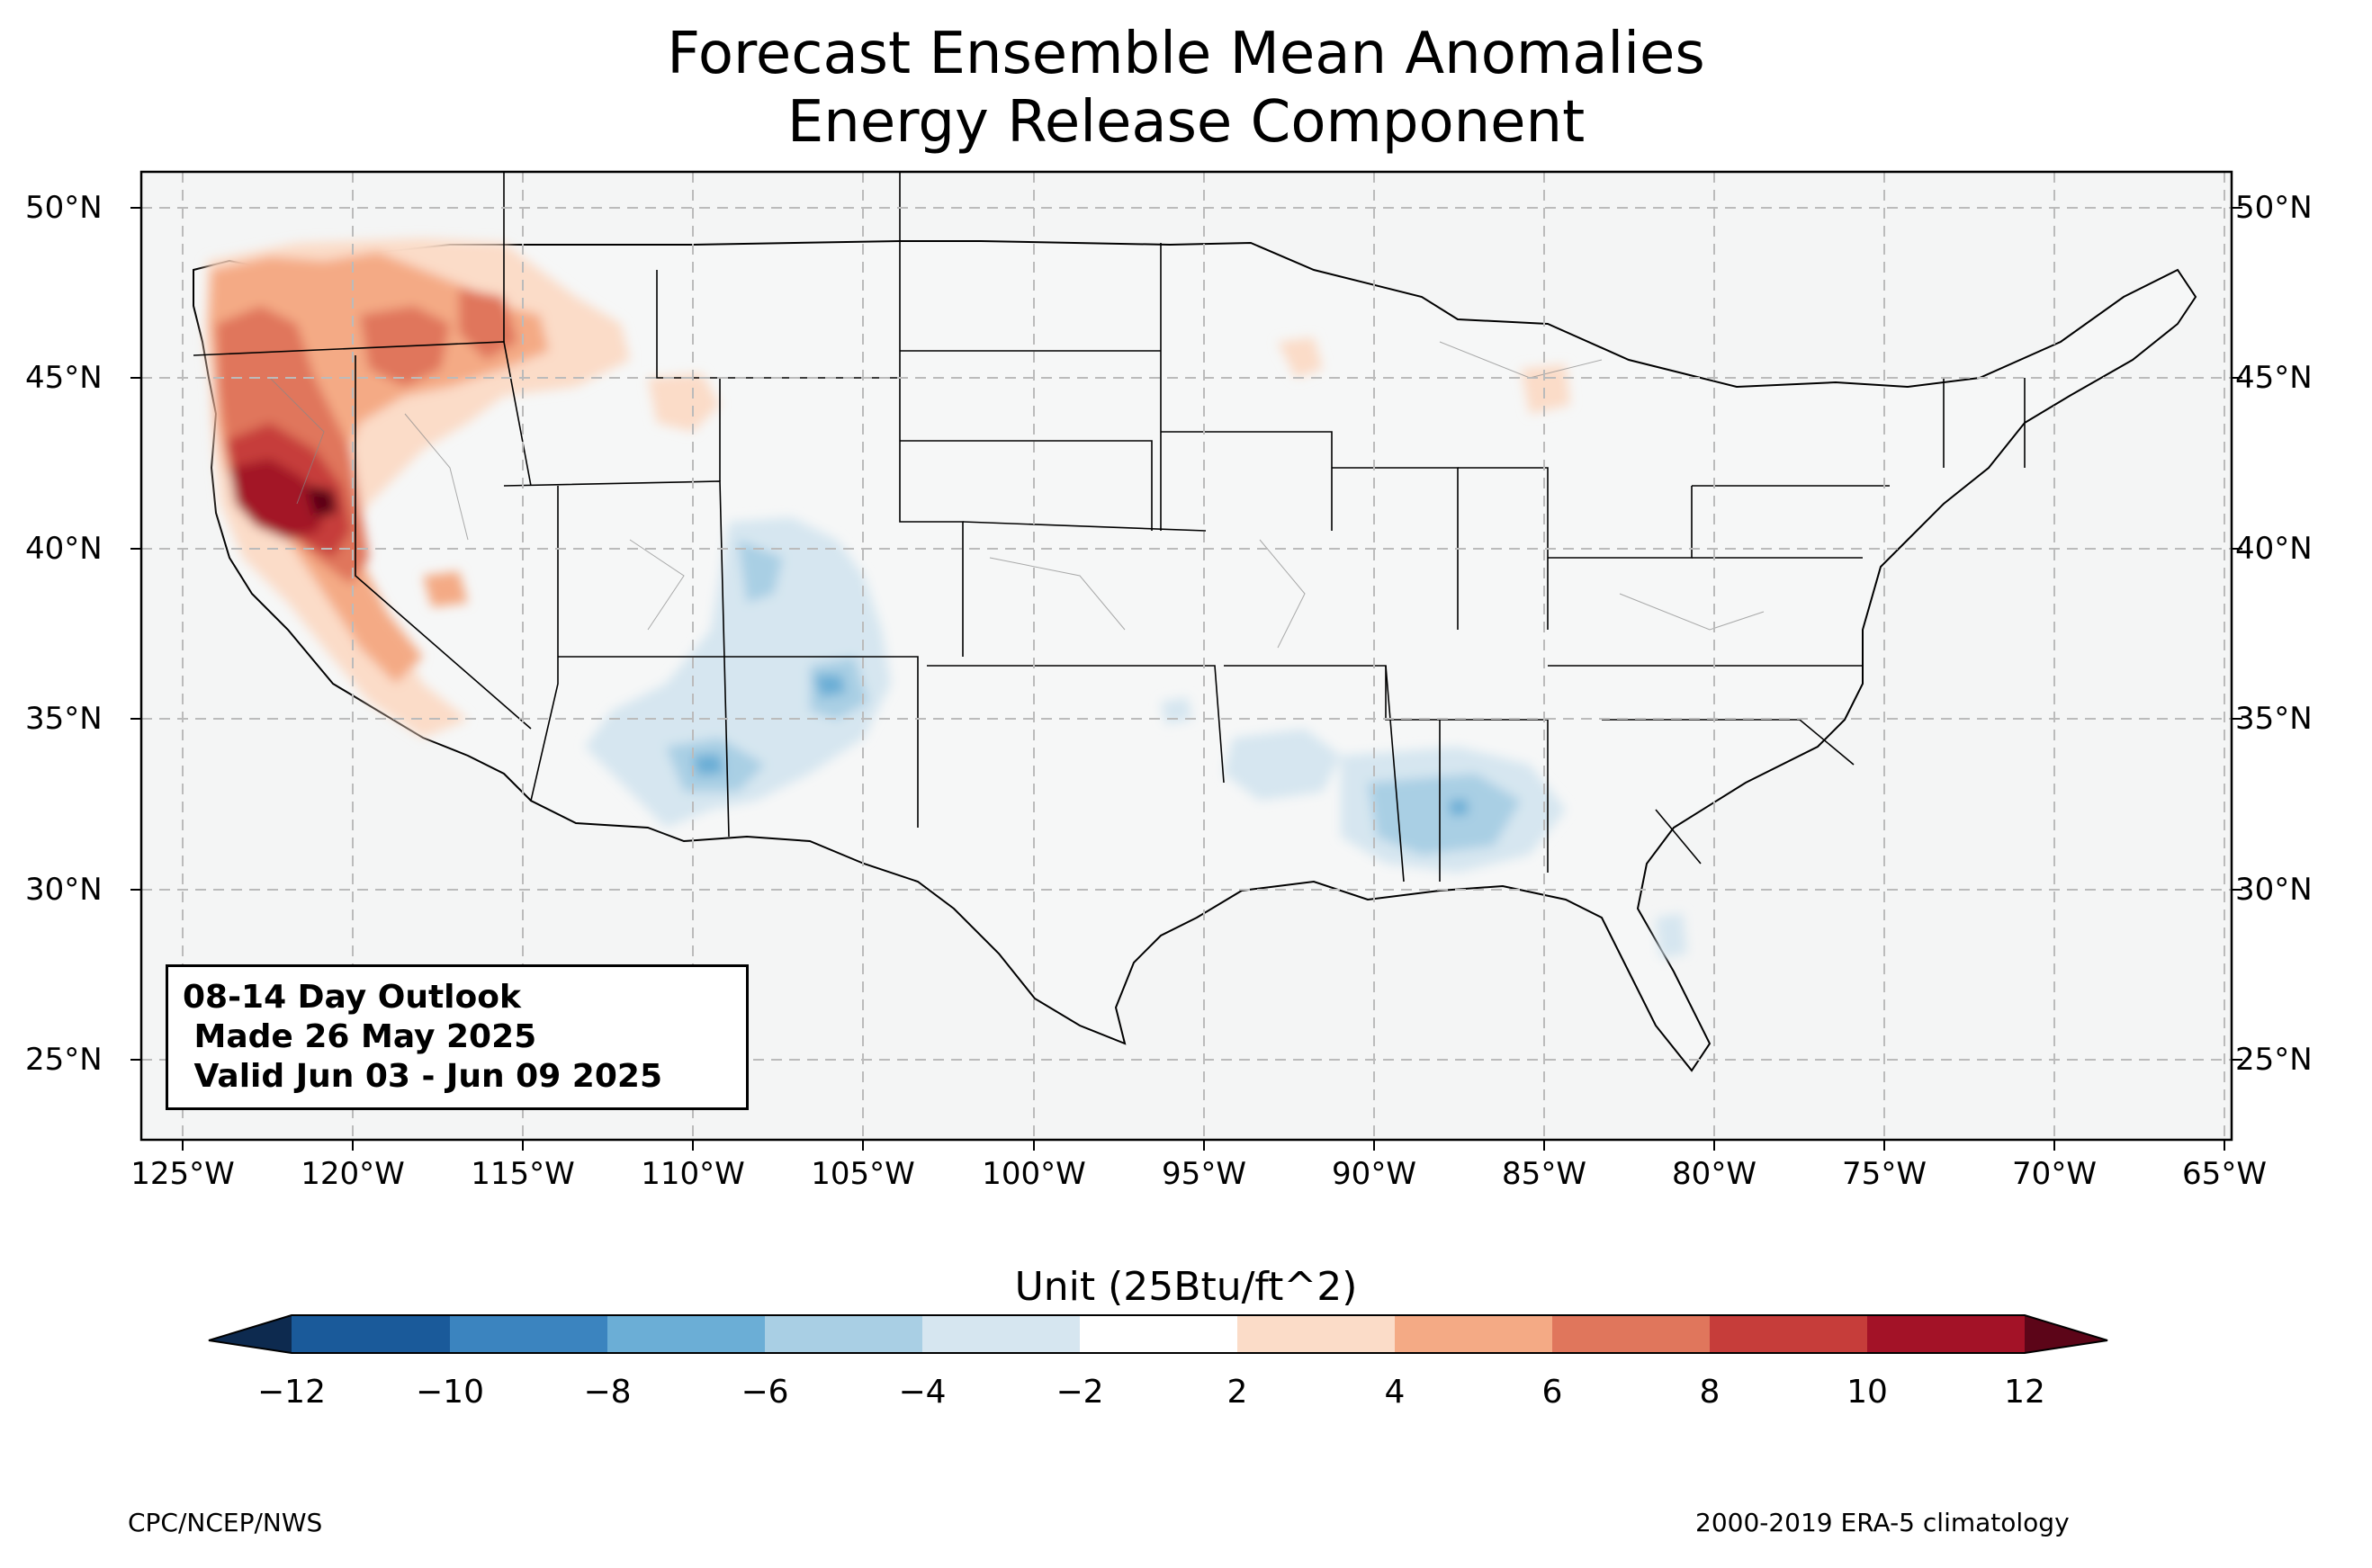 This screenshot has height=1568, width=2372. What do you see at coordinates (64, 208) in the screenshot?
I see `lat-label-left: 50°N` at bounding box center [64, 208].